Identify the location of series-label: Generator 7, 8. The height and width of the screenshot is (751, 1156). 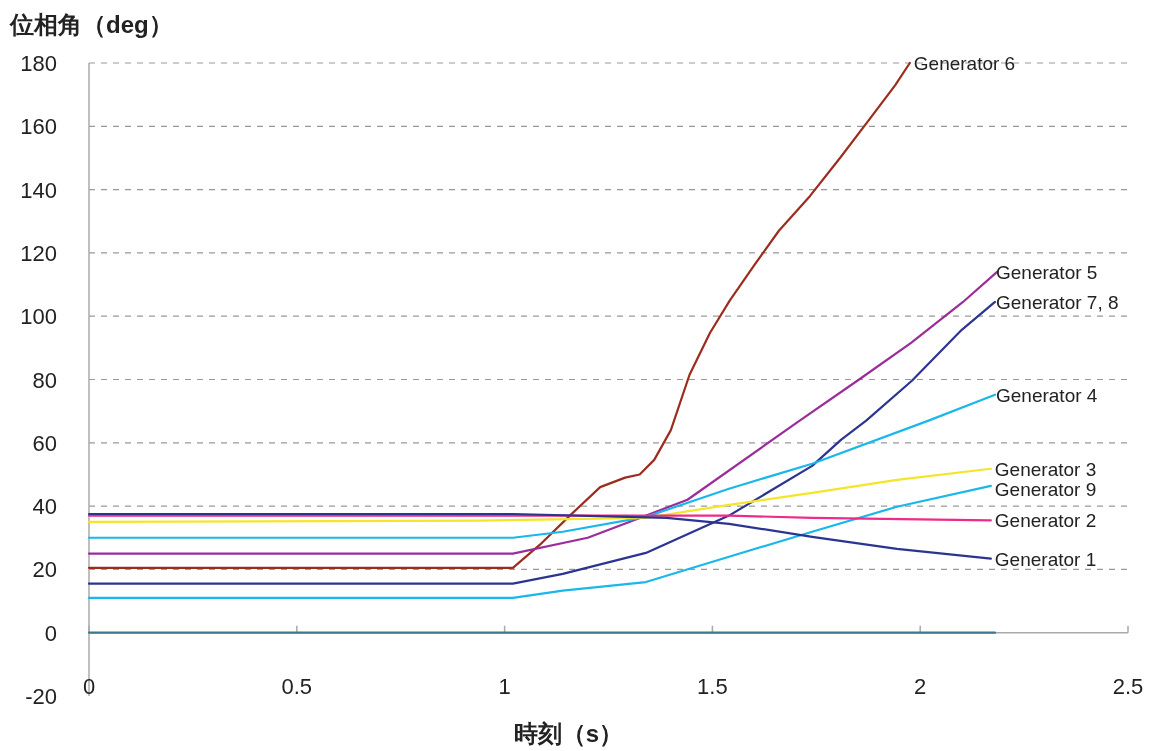
(1057, 302).